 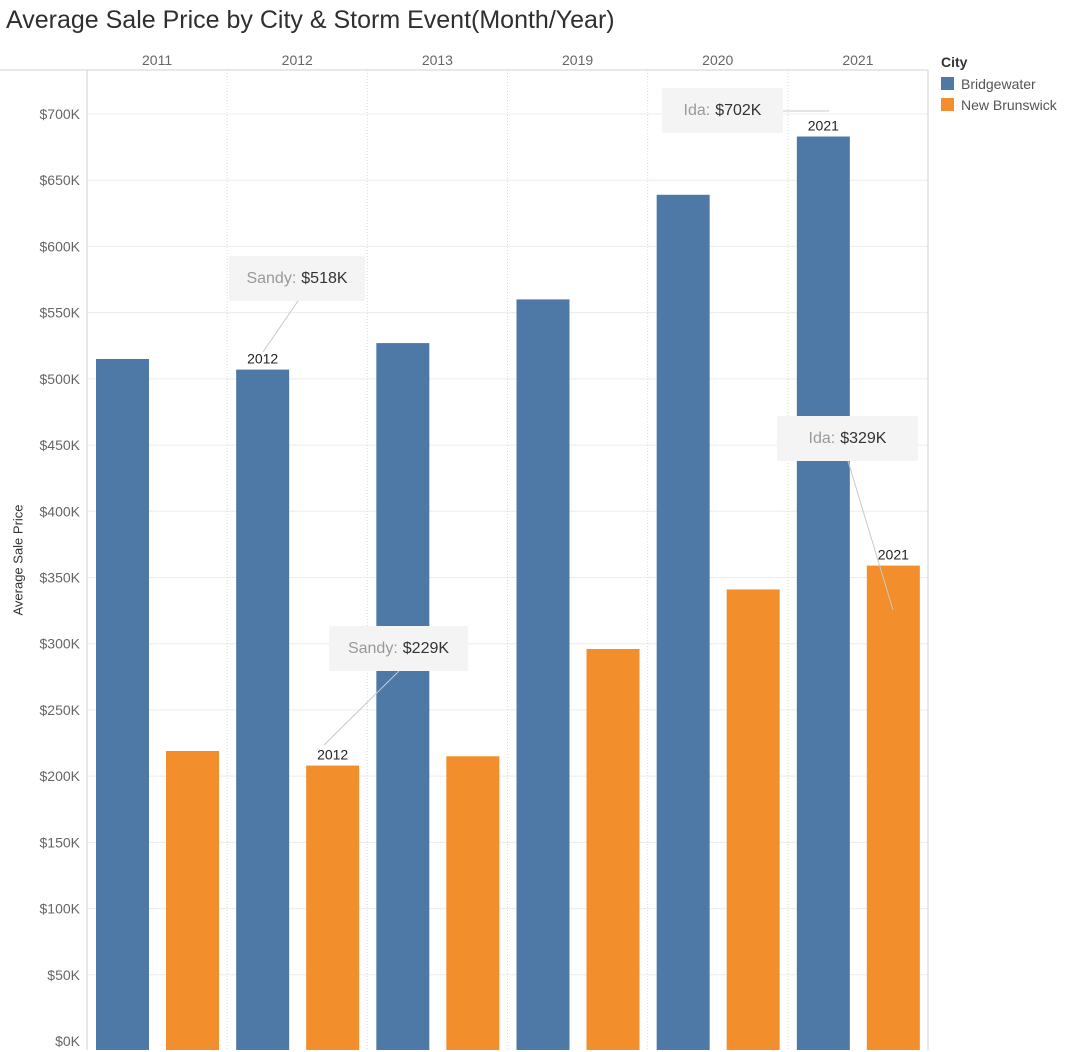 What do you see at coordinates (18, 560) in the screenshot?
I see `y-axis-label: Average Sale Price` at bounding box center [18, 560].